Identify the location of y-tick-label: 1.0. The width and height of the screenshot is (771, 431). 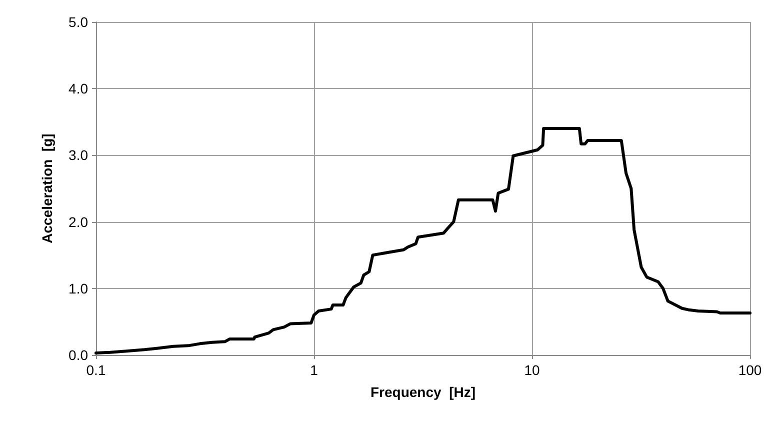
(78, 288).